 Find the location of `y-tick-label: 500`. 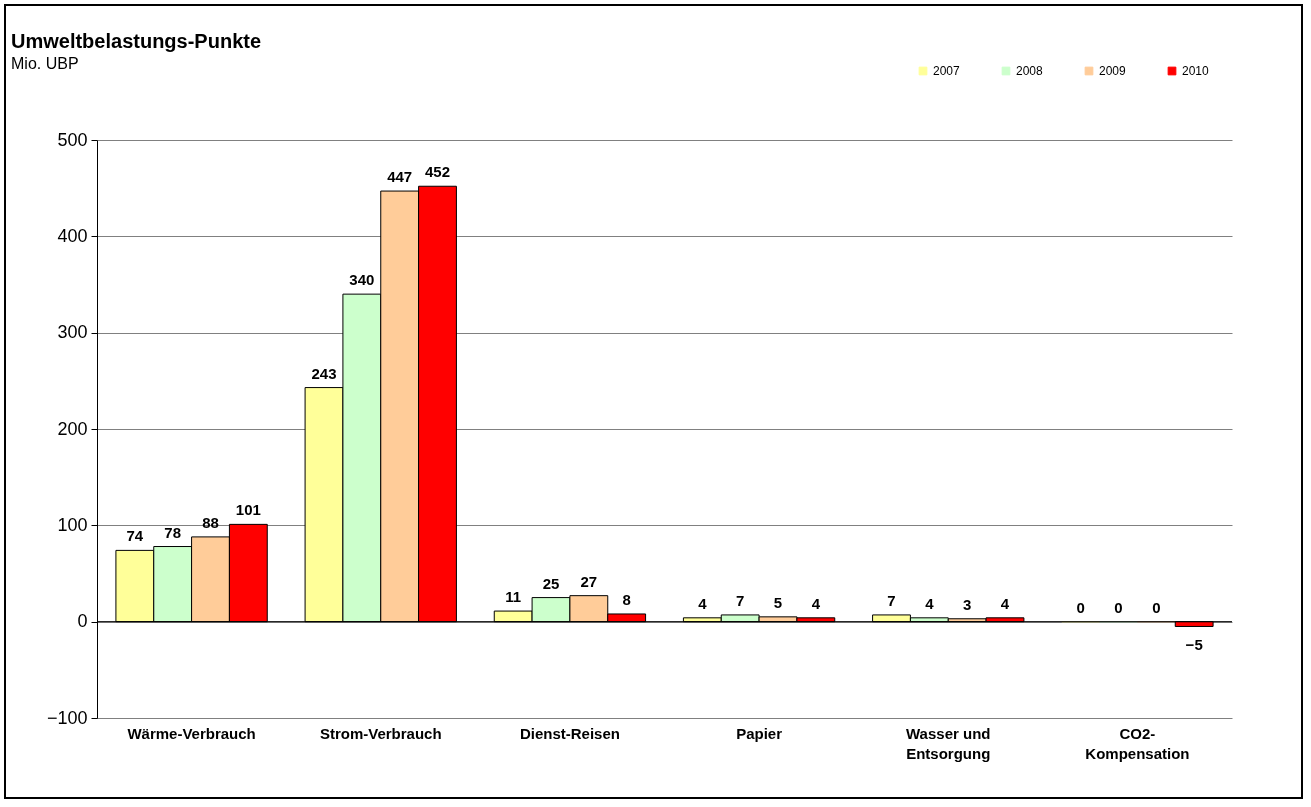

y-tick-label: 500 is located at coordinates (72, 139).